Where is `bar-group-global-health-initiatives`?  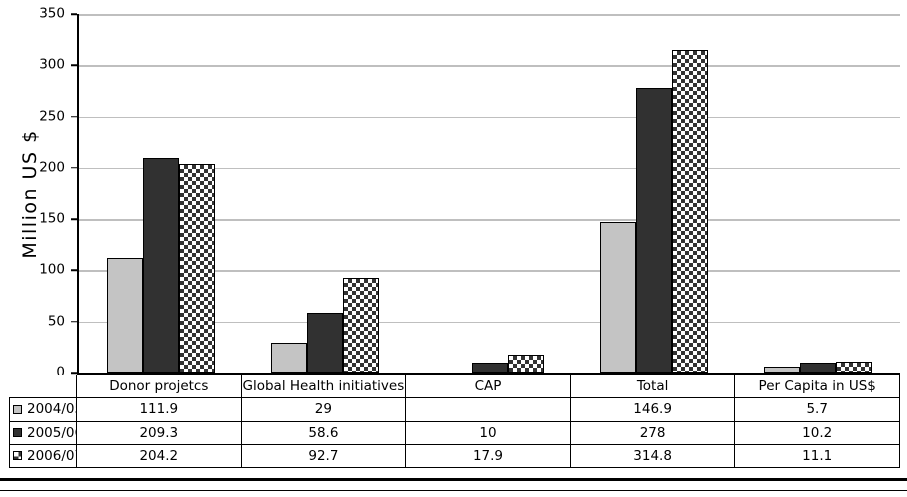
bar-group-global-health-initiatives is located at coordinates (325, 193).